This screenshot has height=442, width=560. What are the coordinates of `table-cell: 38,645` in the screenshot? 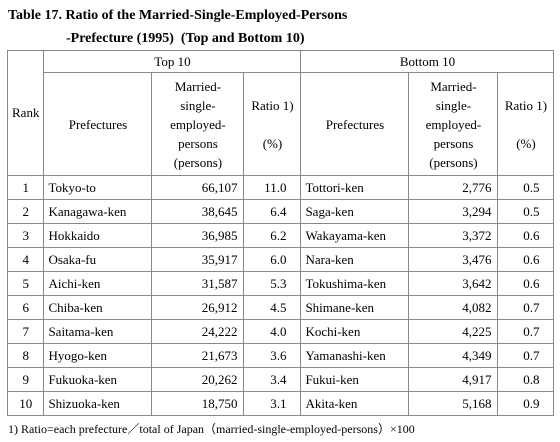 It's located at (198, 211).